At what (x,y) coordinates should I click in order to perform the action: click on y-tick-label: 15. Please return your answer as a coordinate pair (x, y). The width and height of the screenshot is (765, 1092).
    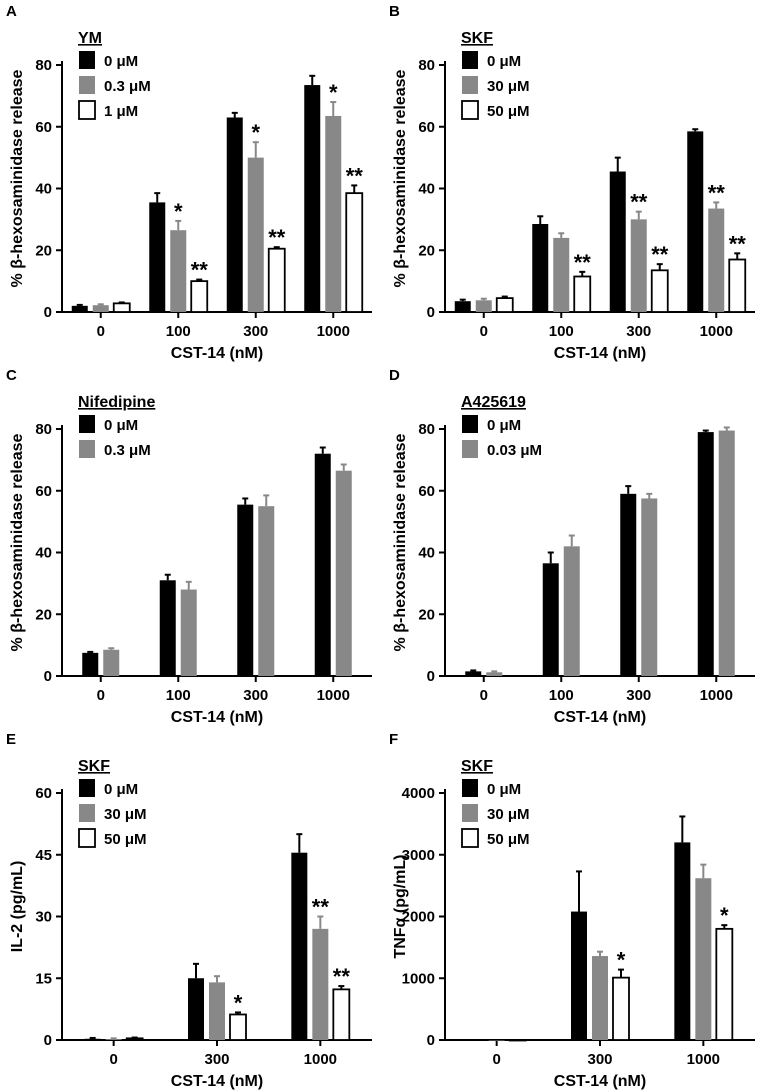
    Looking at the image, I should click on (43, 978).